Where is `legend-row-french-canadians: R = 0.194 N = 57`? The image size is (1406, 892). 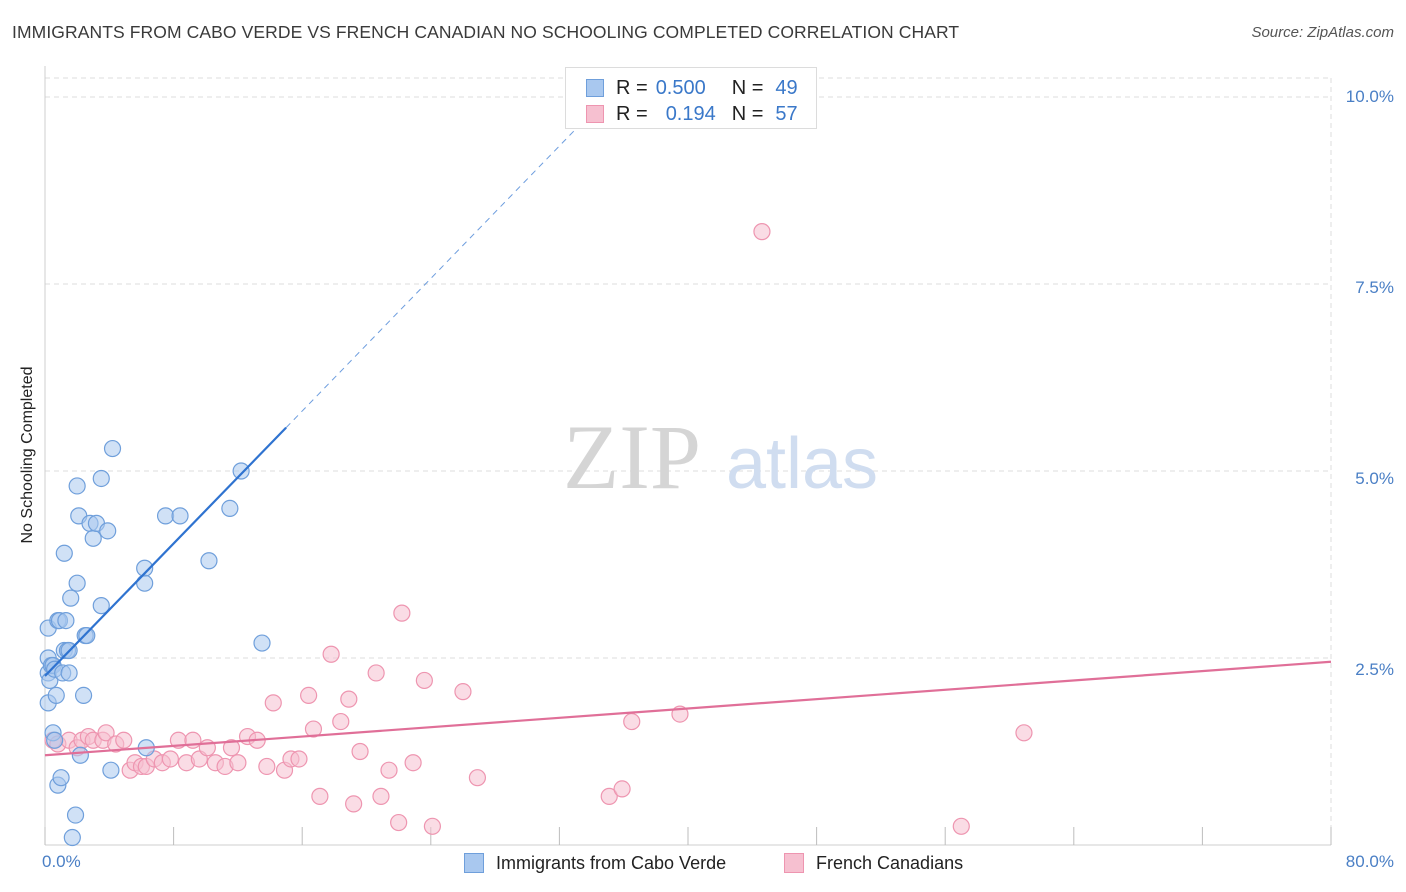 legend-row-french-canadians: R = 0.194 N = 57 is located at coordinates (692, 114).